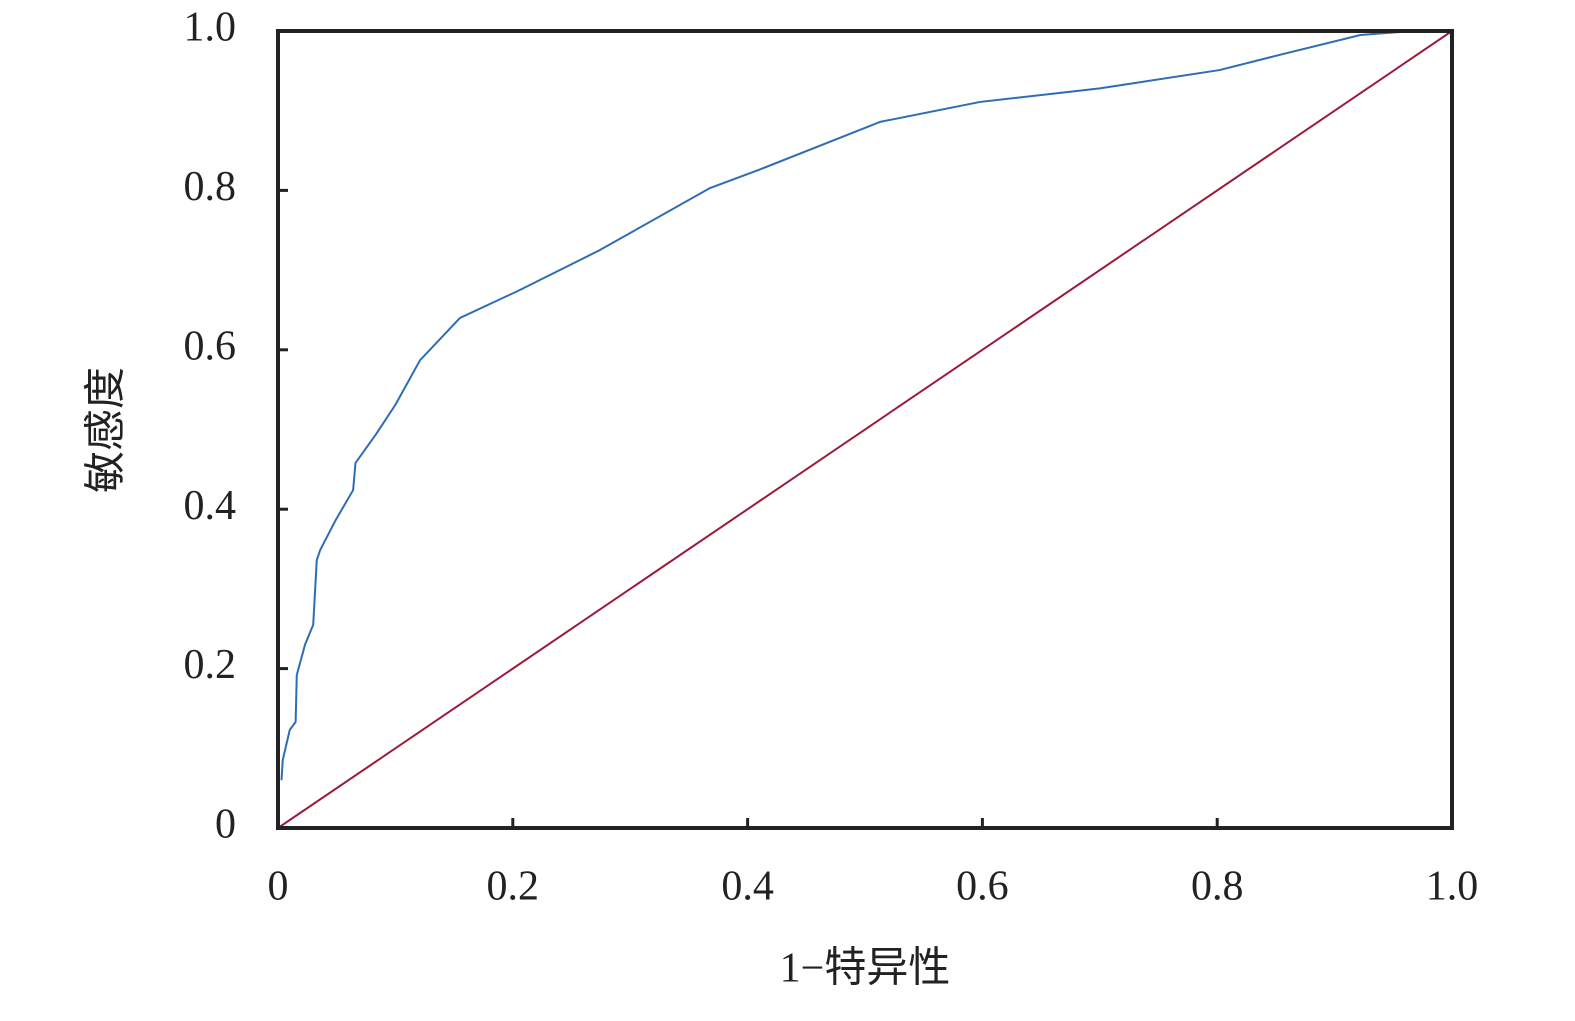 Image resolution: width=1575 pixels, height=1021 pixels. I want to click on x-tick-label: 0.4, so click(747, 887).